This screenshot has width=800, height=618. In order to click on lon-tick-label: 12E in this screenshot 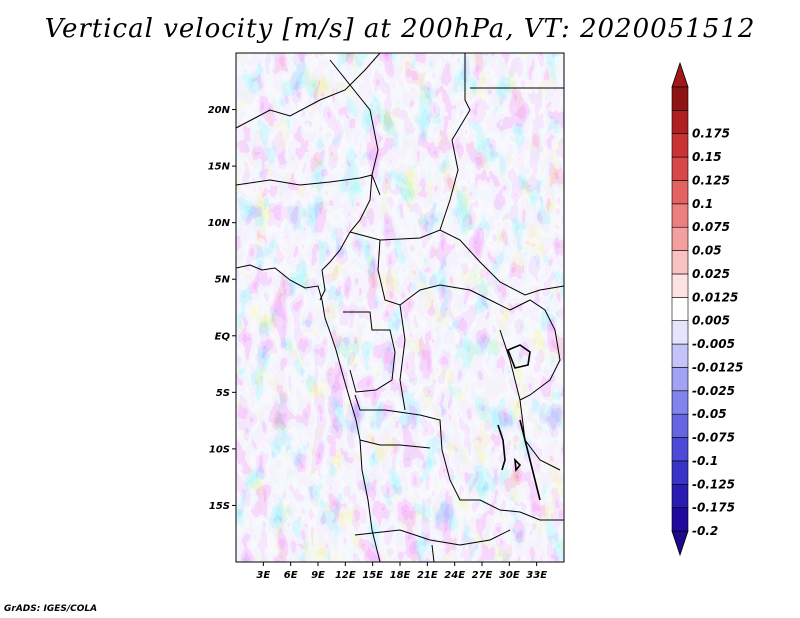, I will do `click(345, 575)`.